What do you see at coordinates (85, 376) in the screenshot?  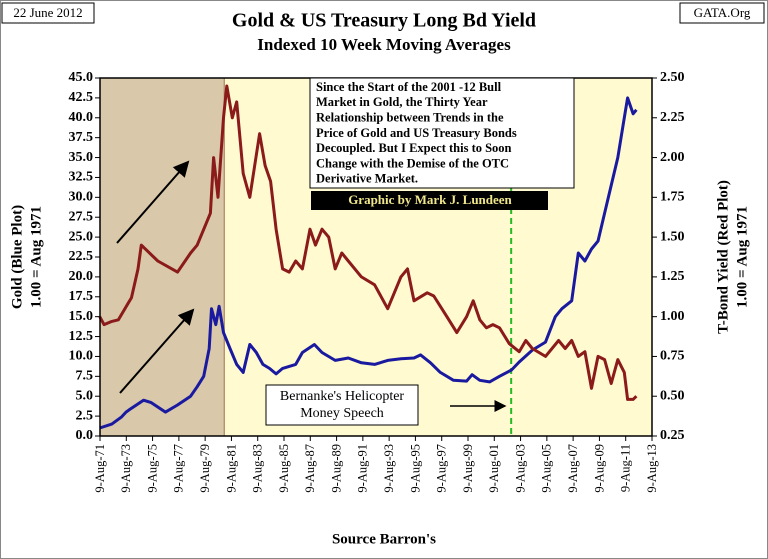 I see `y-tick-label: 7.5` at bounding box center [85, 376].